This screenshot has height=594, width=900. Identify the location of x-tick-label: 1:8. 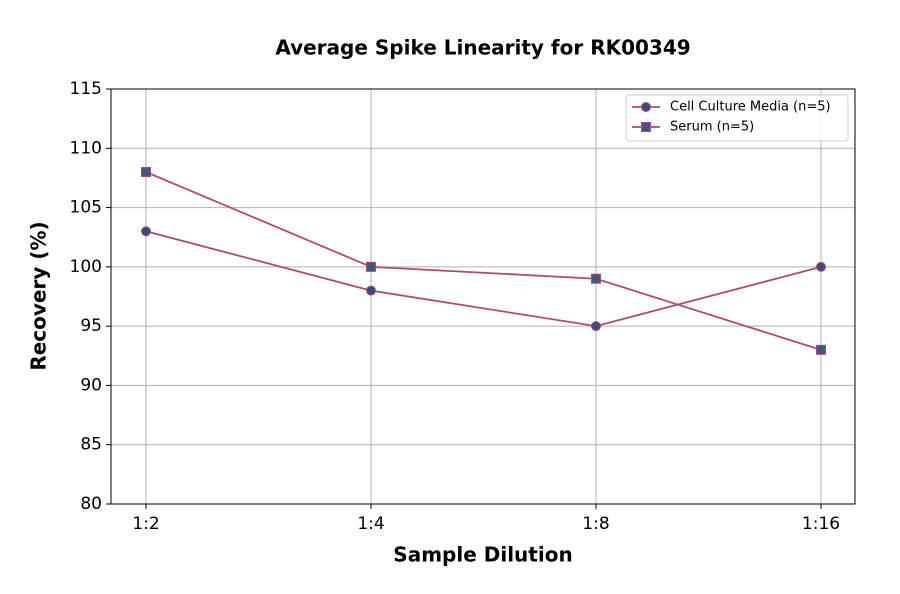
(595, 524).